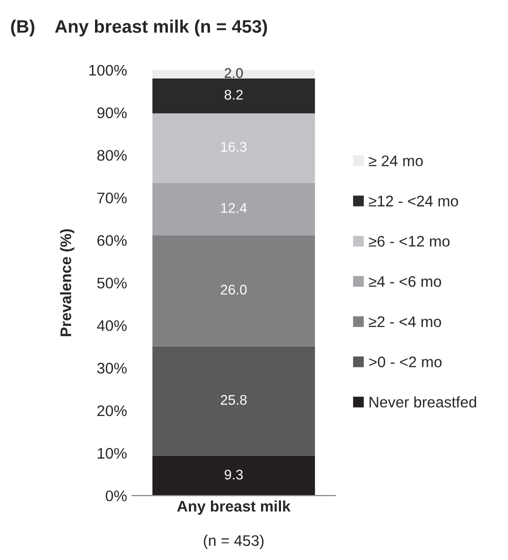  I want to click on data-label: 9.3, so click(233, 475).